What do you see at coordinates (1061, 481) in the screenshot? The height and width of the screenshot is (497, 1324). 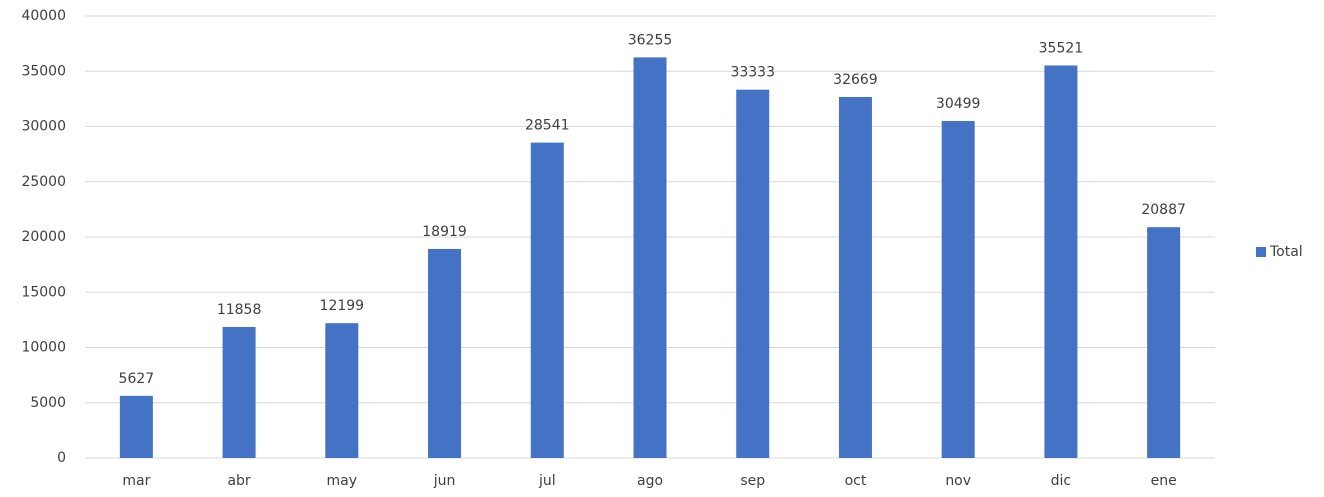 I see `x-tick-label: dic` at bounding box center [1061, 481].